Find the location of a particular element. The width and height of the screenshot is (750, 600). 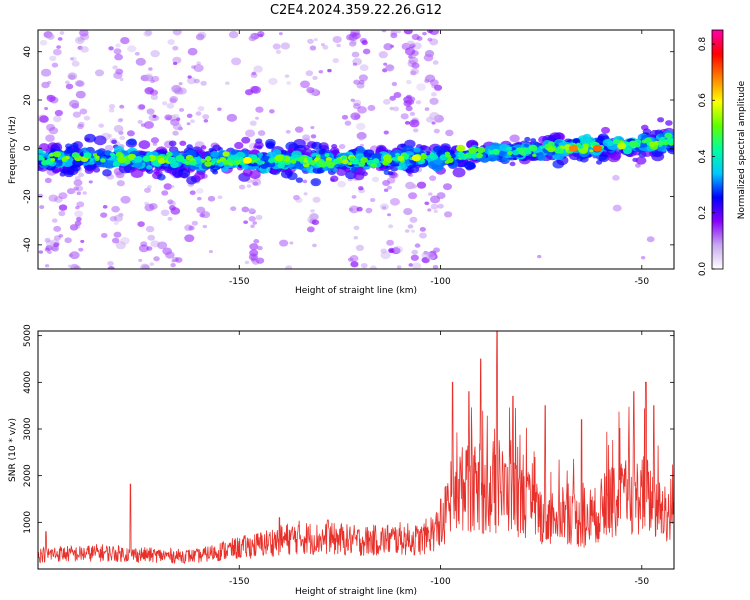

snr-y-tick-label: 3000 is located at coordinates (28, 428).